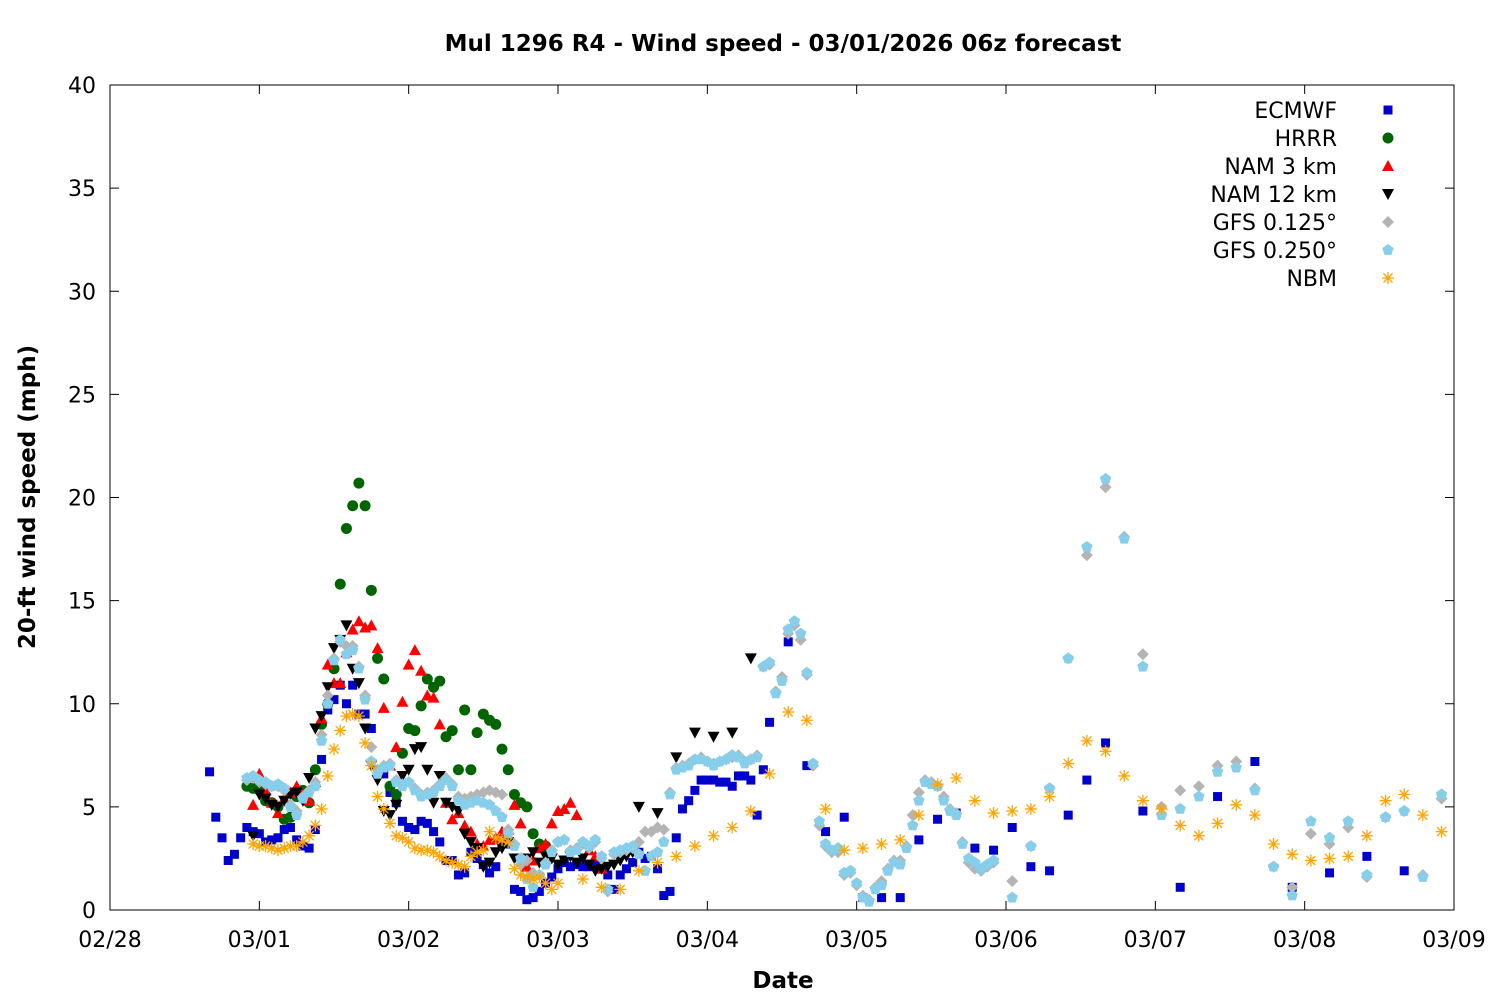 The height and width of the screenshot is (1000, 1500). What do you see at coordinates (82, 499) in the screenshot?
I see `y-tick-label: 20` at bounding box center [82, 499].